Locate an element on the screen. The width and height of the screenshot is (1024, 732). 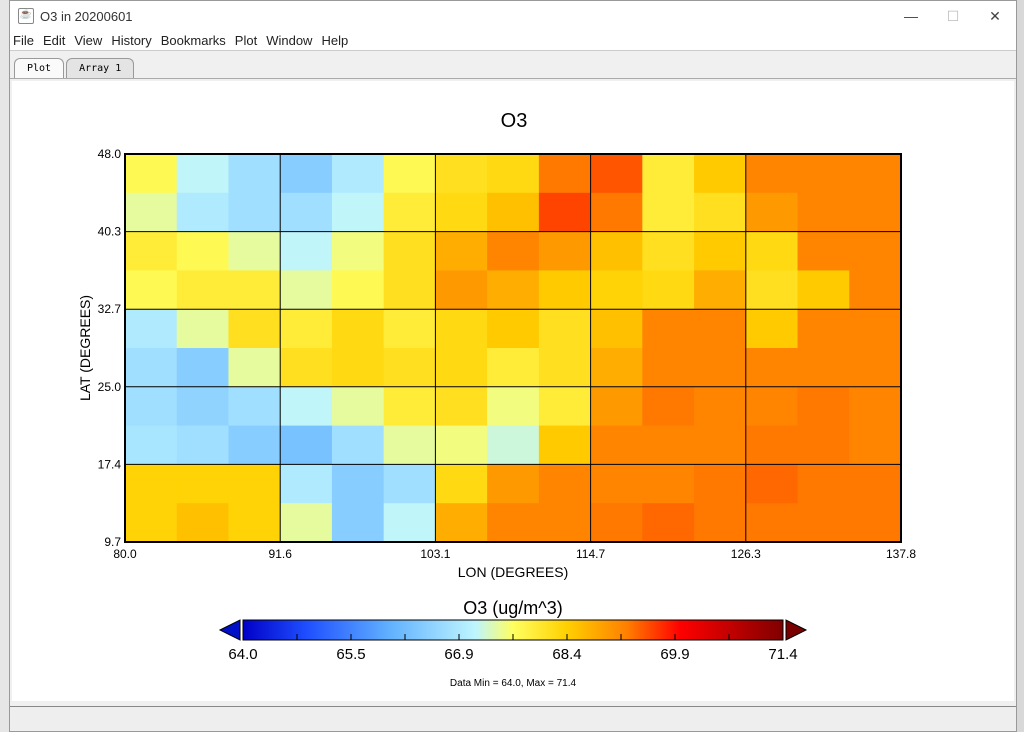
maximize-button: ☐ is located at coordinates (953, 15).